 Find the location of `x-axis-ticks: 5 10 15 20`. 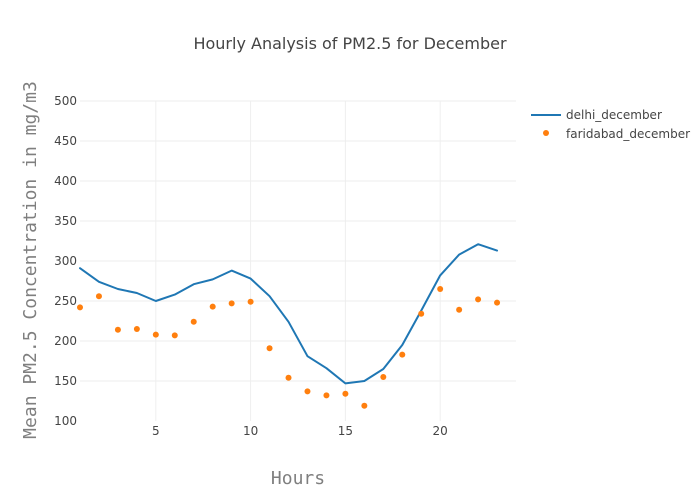

x-axis-ticks: 5 10 15 20 is located at coordinates (300, 431).